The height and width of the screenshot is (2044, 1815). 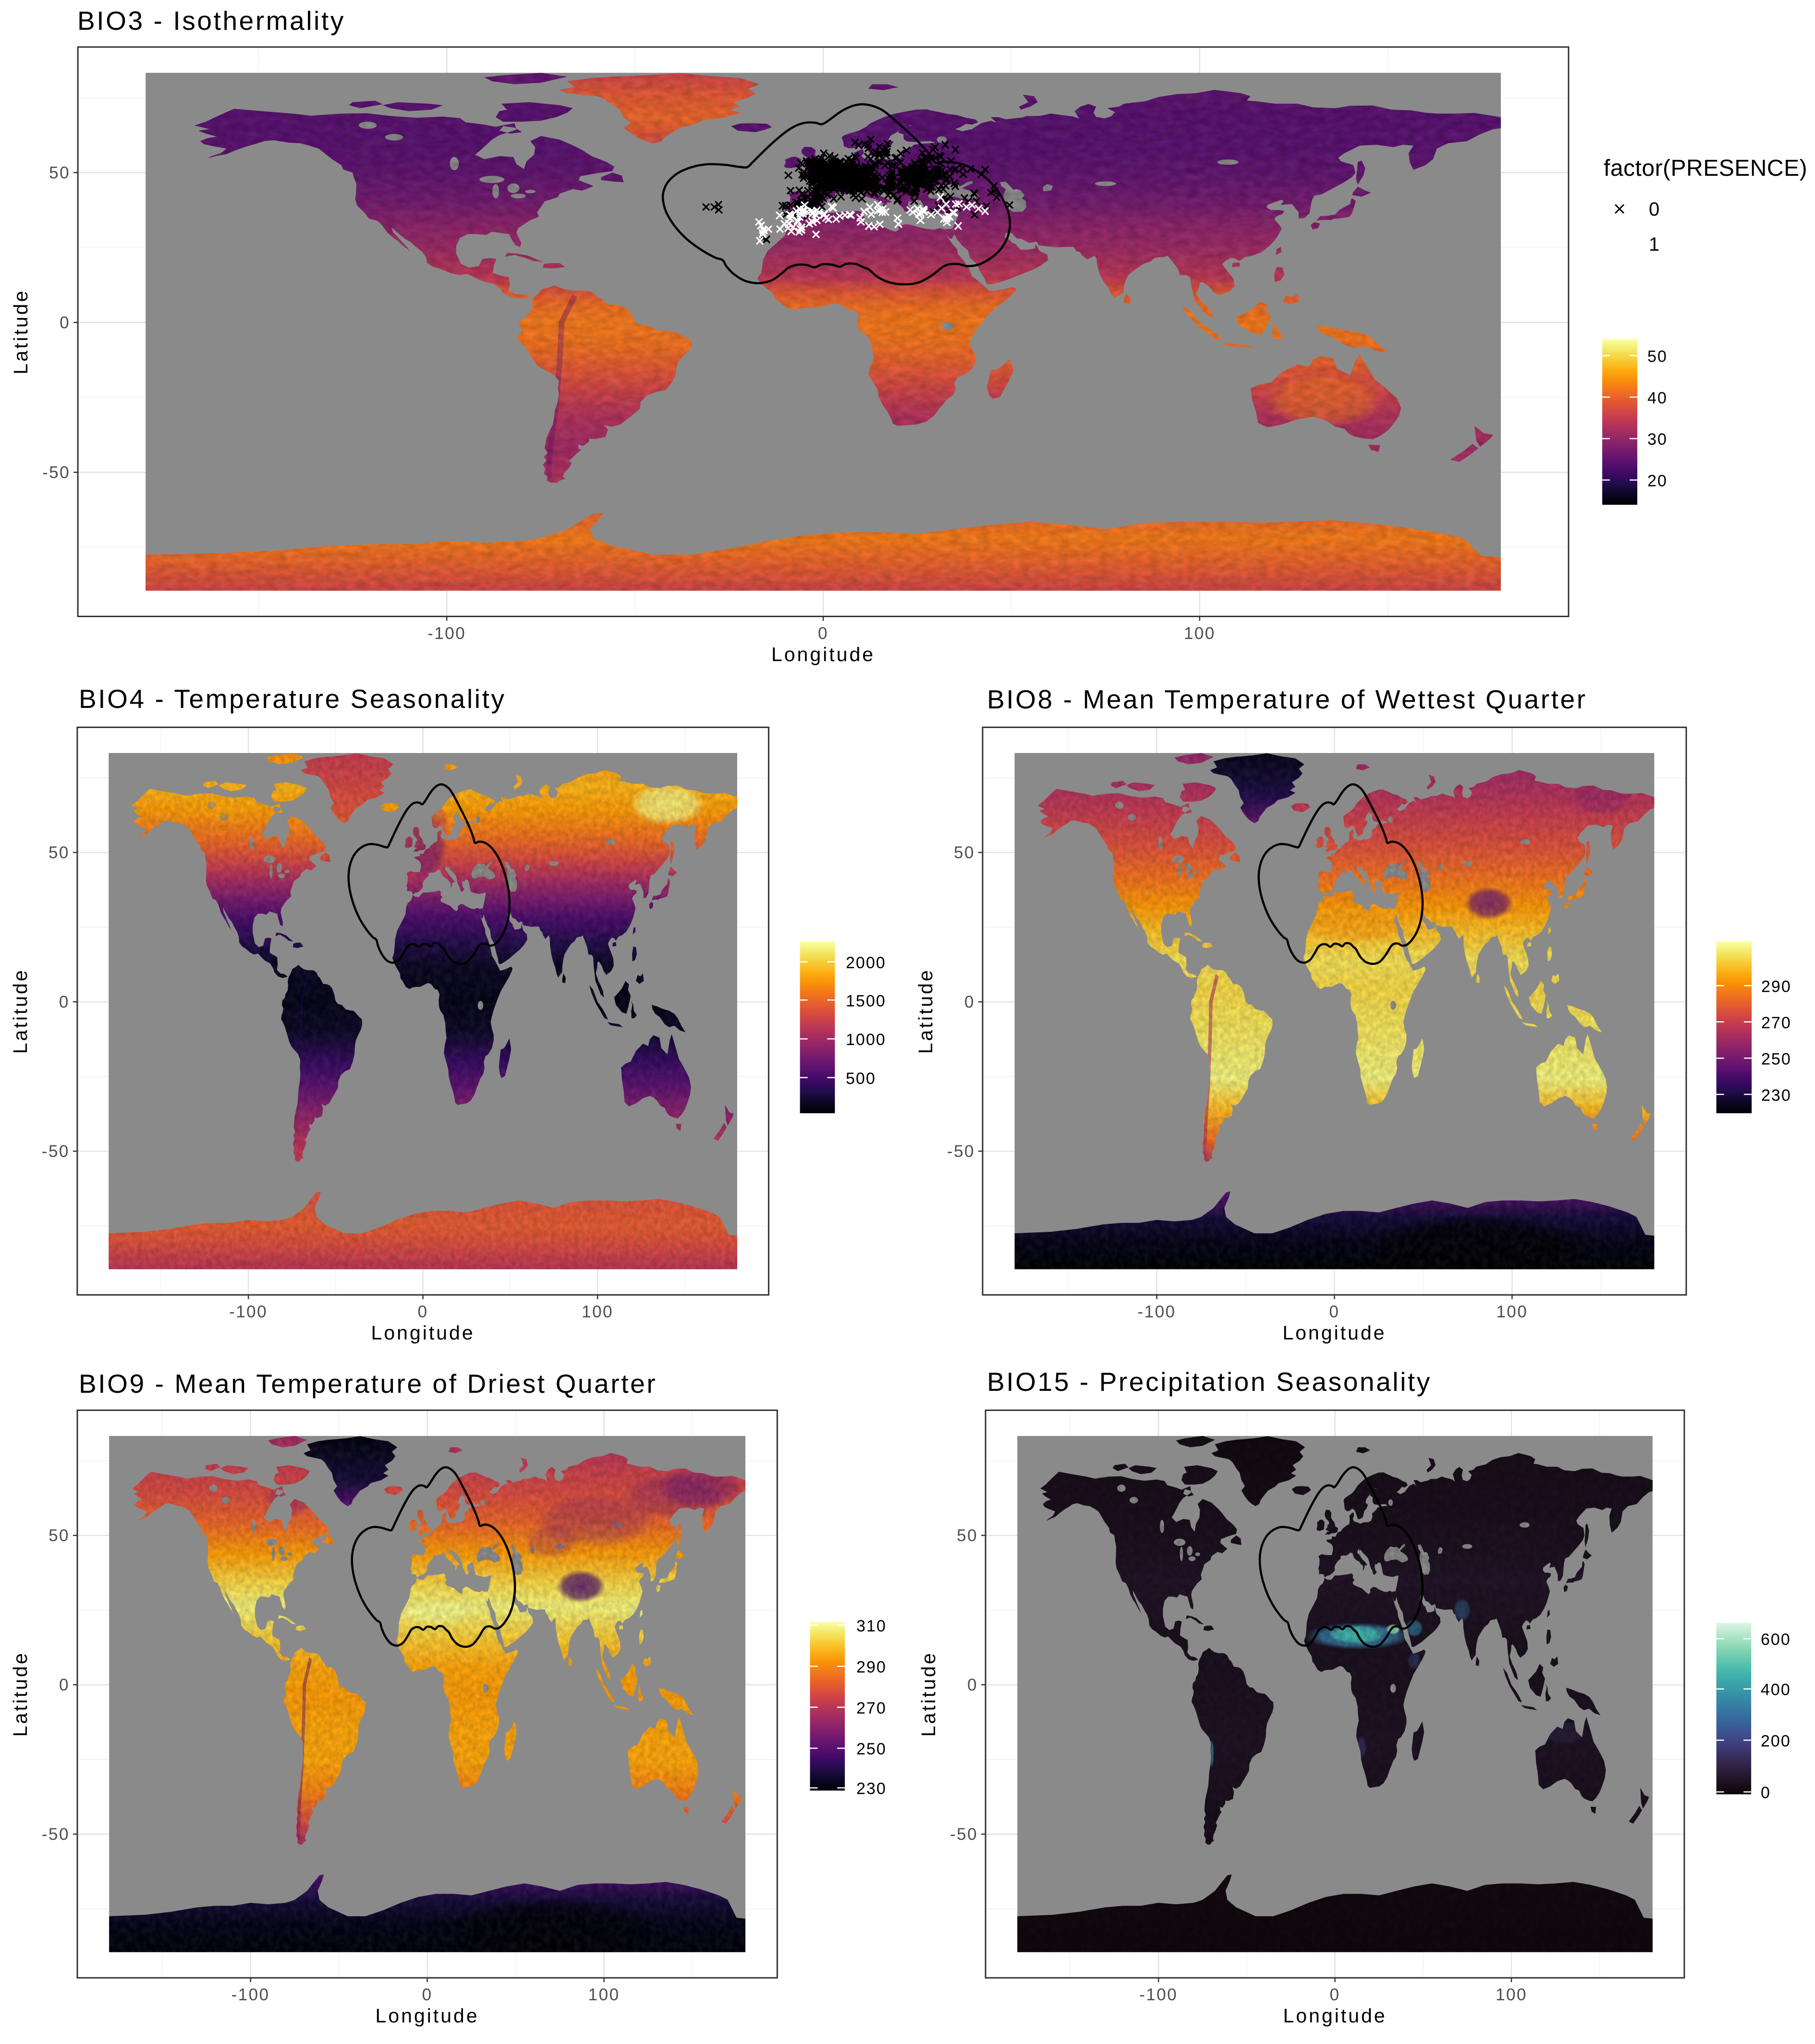 What do you see at coordinates (861, 1079) in the screenshot?
I see `svg-text: 500` at bounding box center [861, 1079].